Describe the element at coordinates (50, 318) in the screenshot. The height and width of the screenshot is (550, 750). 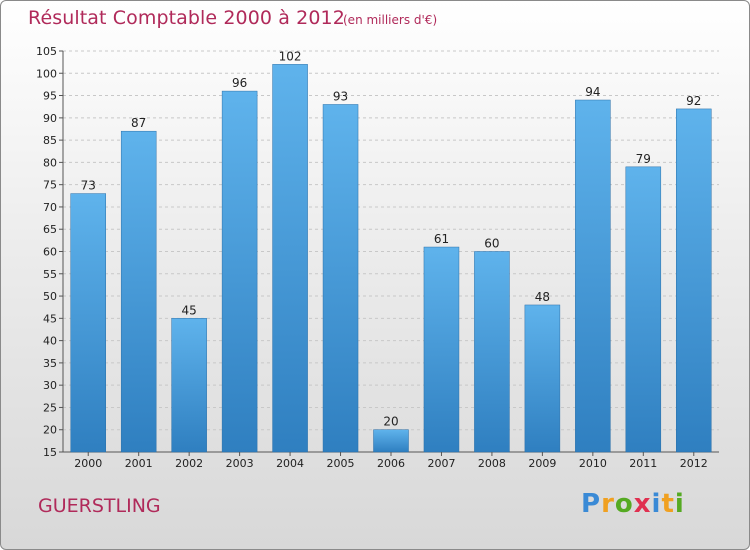
I see `y-tick-label: 45` at that location.